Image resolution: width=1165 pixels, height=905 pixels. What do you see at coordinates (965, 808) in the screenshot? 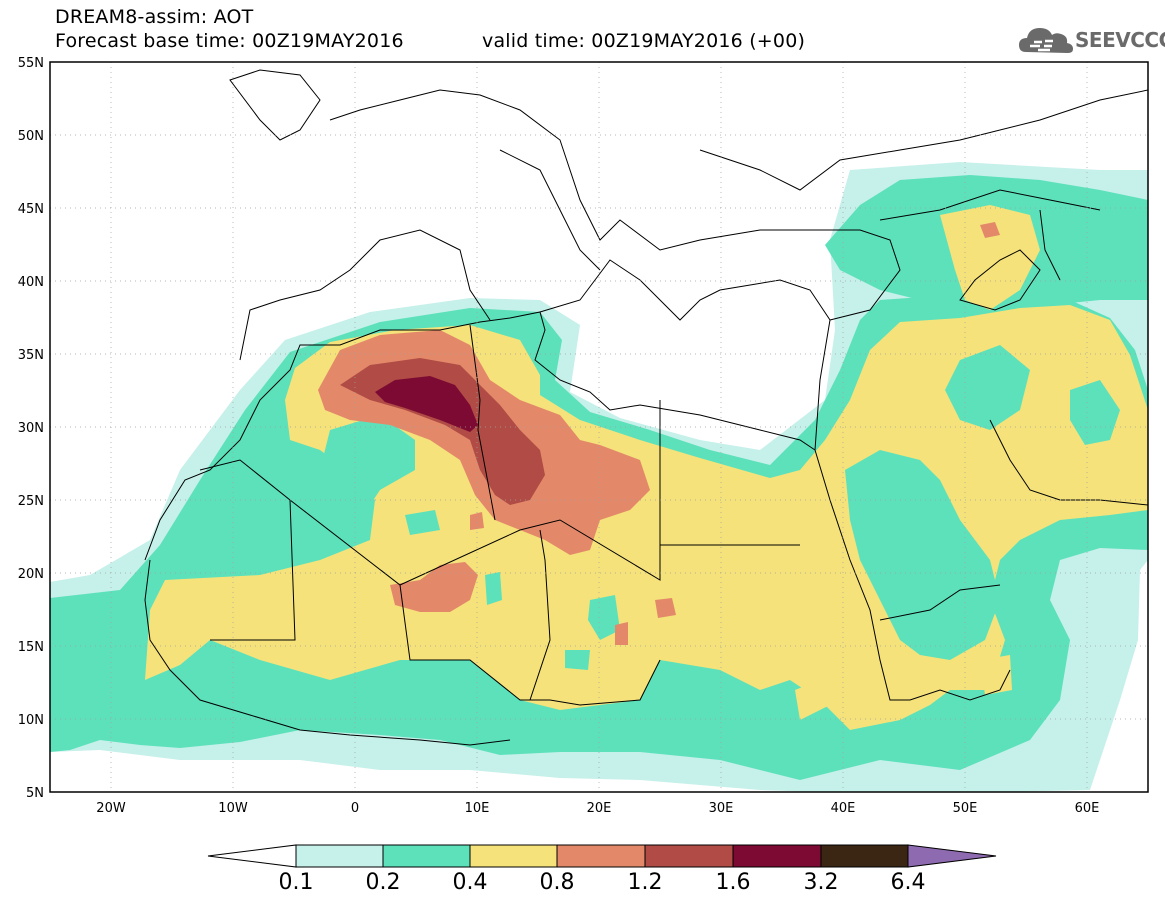
I see `lon-label: 50E` at bounding box center [965, 808].